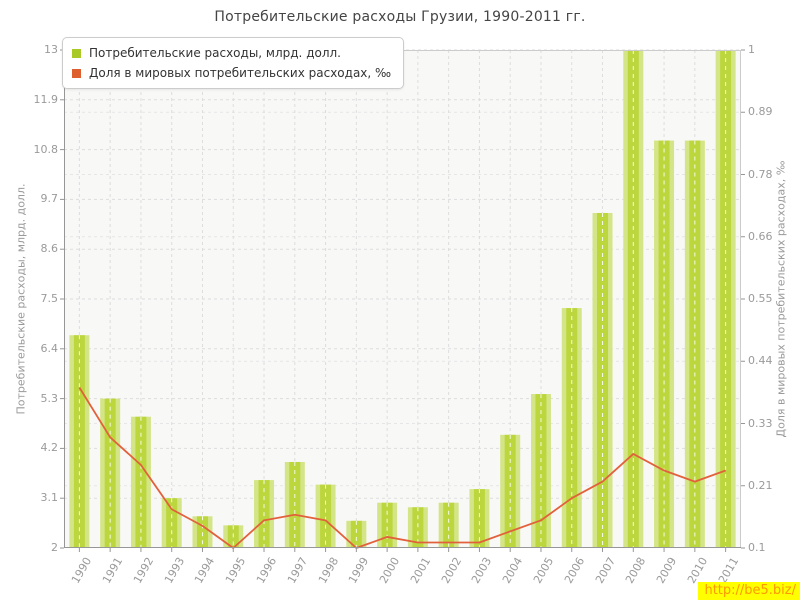 The width and height of the screenshot is (800, 600). I want to click on x-axis-label-2002: 2002, so click(451, 570).